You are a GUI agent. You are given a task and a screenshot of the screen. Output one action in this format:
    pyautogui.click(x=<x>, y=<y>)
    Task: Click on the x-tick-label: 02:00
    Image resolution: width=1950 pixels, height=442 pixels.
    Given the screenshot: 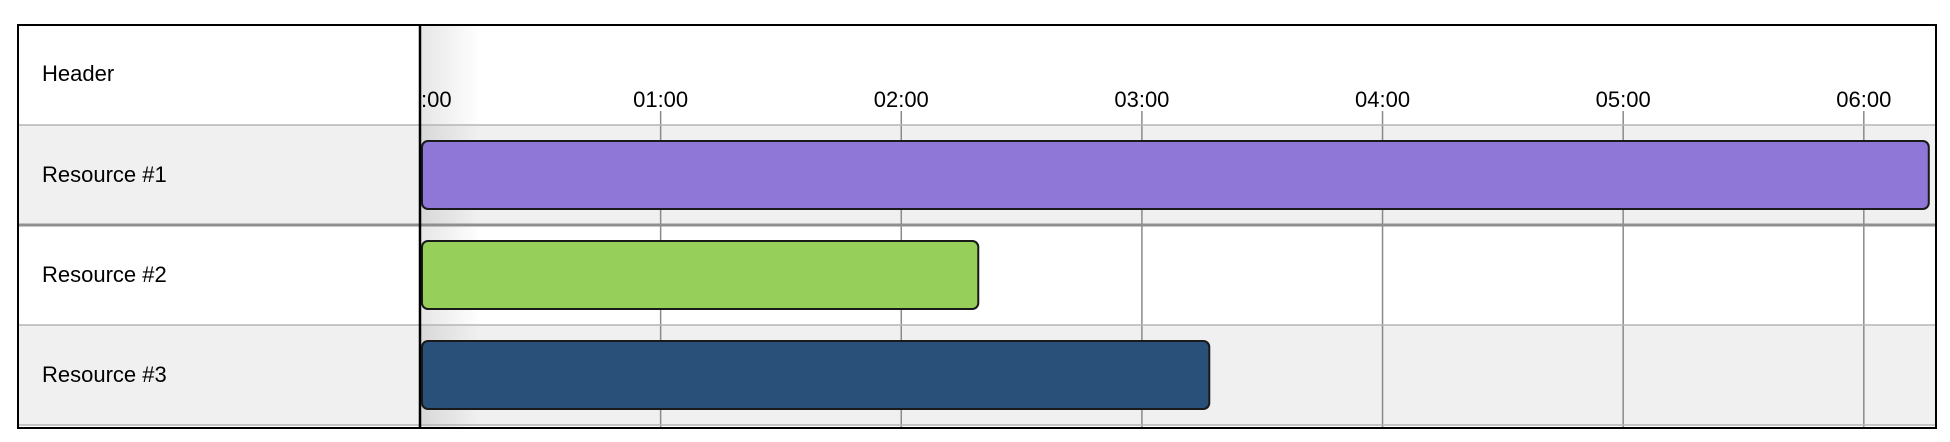 What is the action you would take?
    pyautogui.click(x=901, y=99)
    